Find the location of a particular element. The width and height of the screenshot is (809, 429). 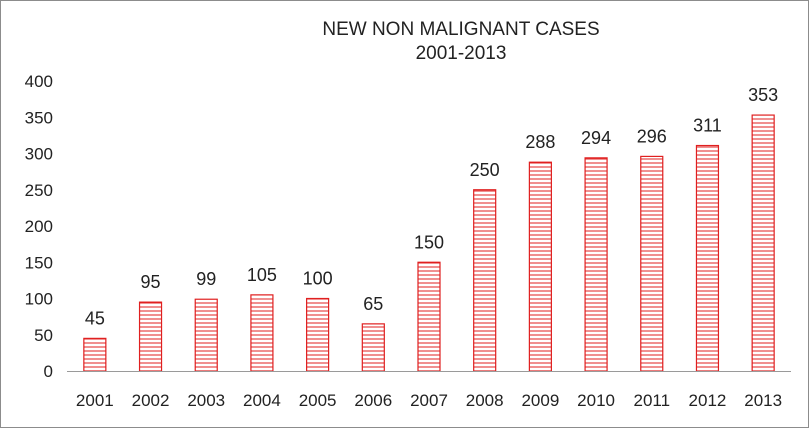

data-label: 296 is located at coordinates (652, 136).